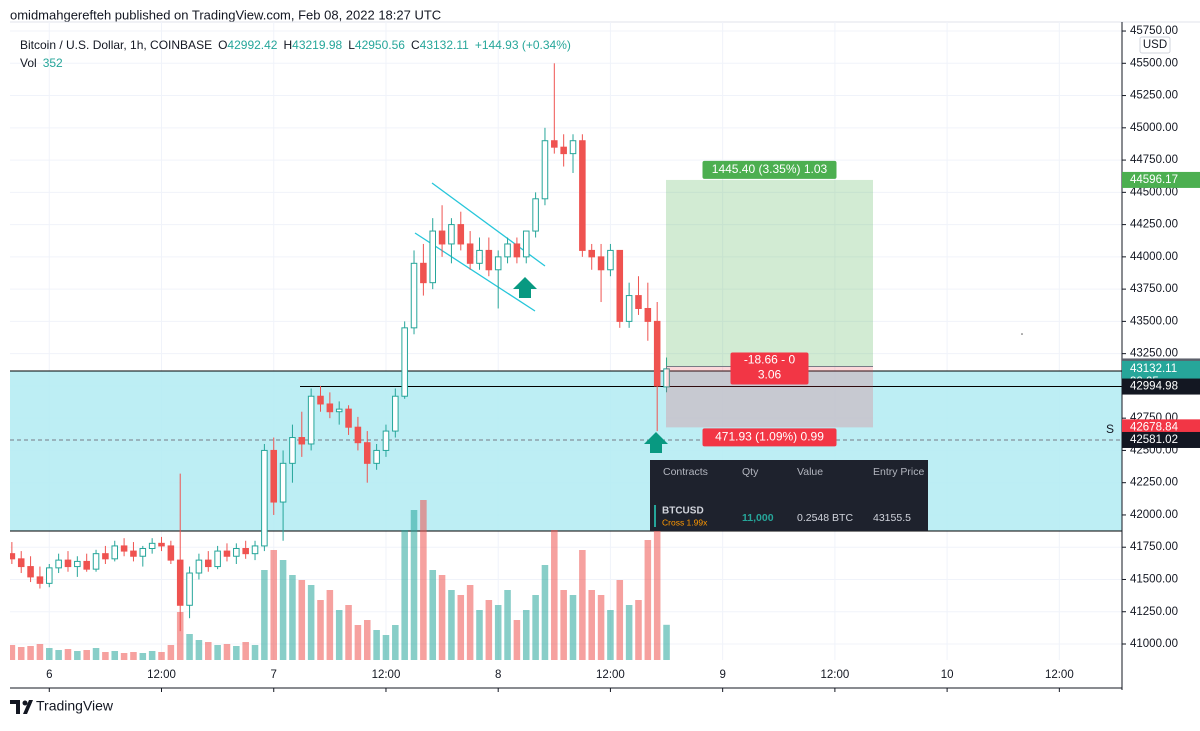  I want to click on vol-legend: Vol 352, so click(41, 63).